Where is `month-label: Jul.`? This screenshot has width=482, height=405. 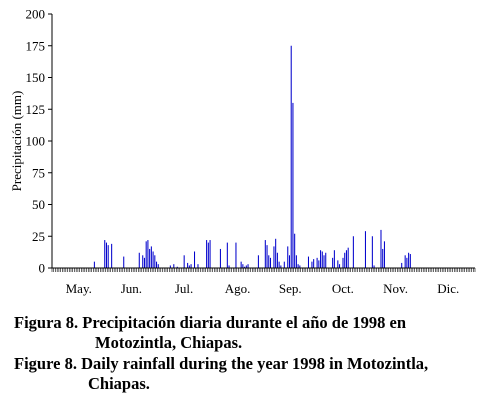 month-label: Jul. is located at coordinates (184, 288).